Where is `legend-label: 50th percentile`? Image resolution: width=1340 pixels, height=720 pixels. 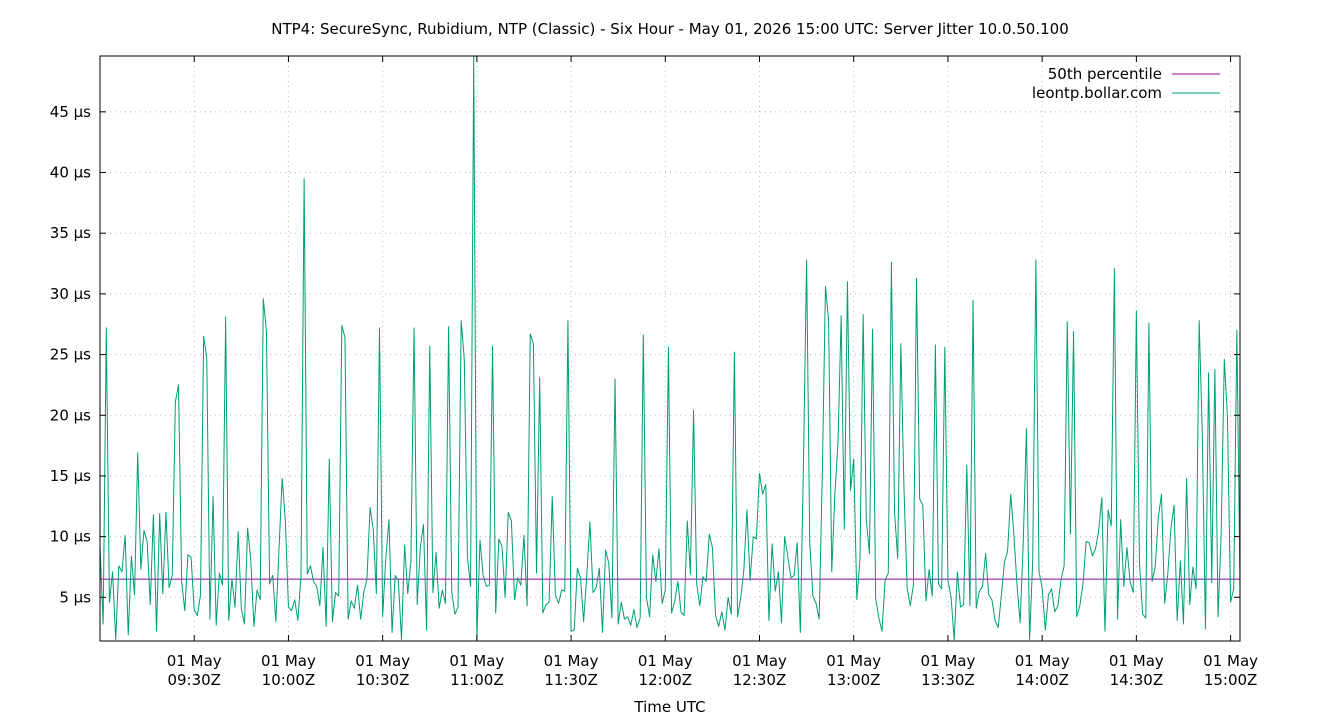 legend-label: 50th percentile is located at coordinates (1105, 74).